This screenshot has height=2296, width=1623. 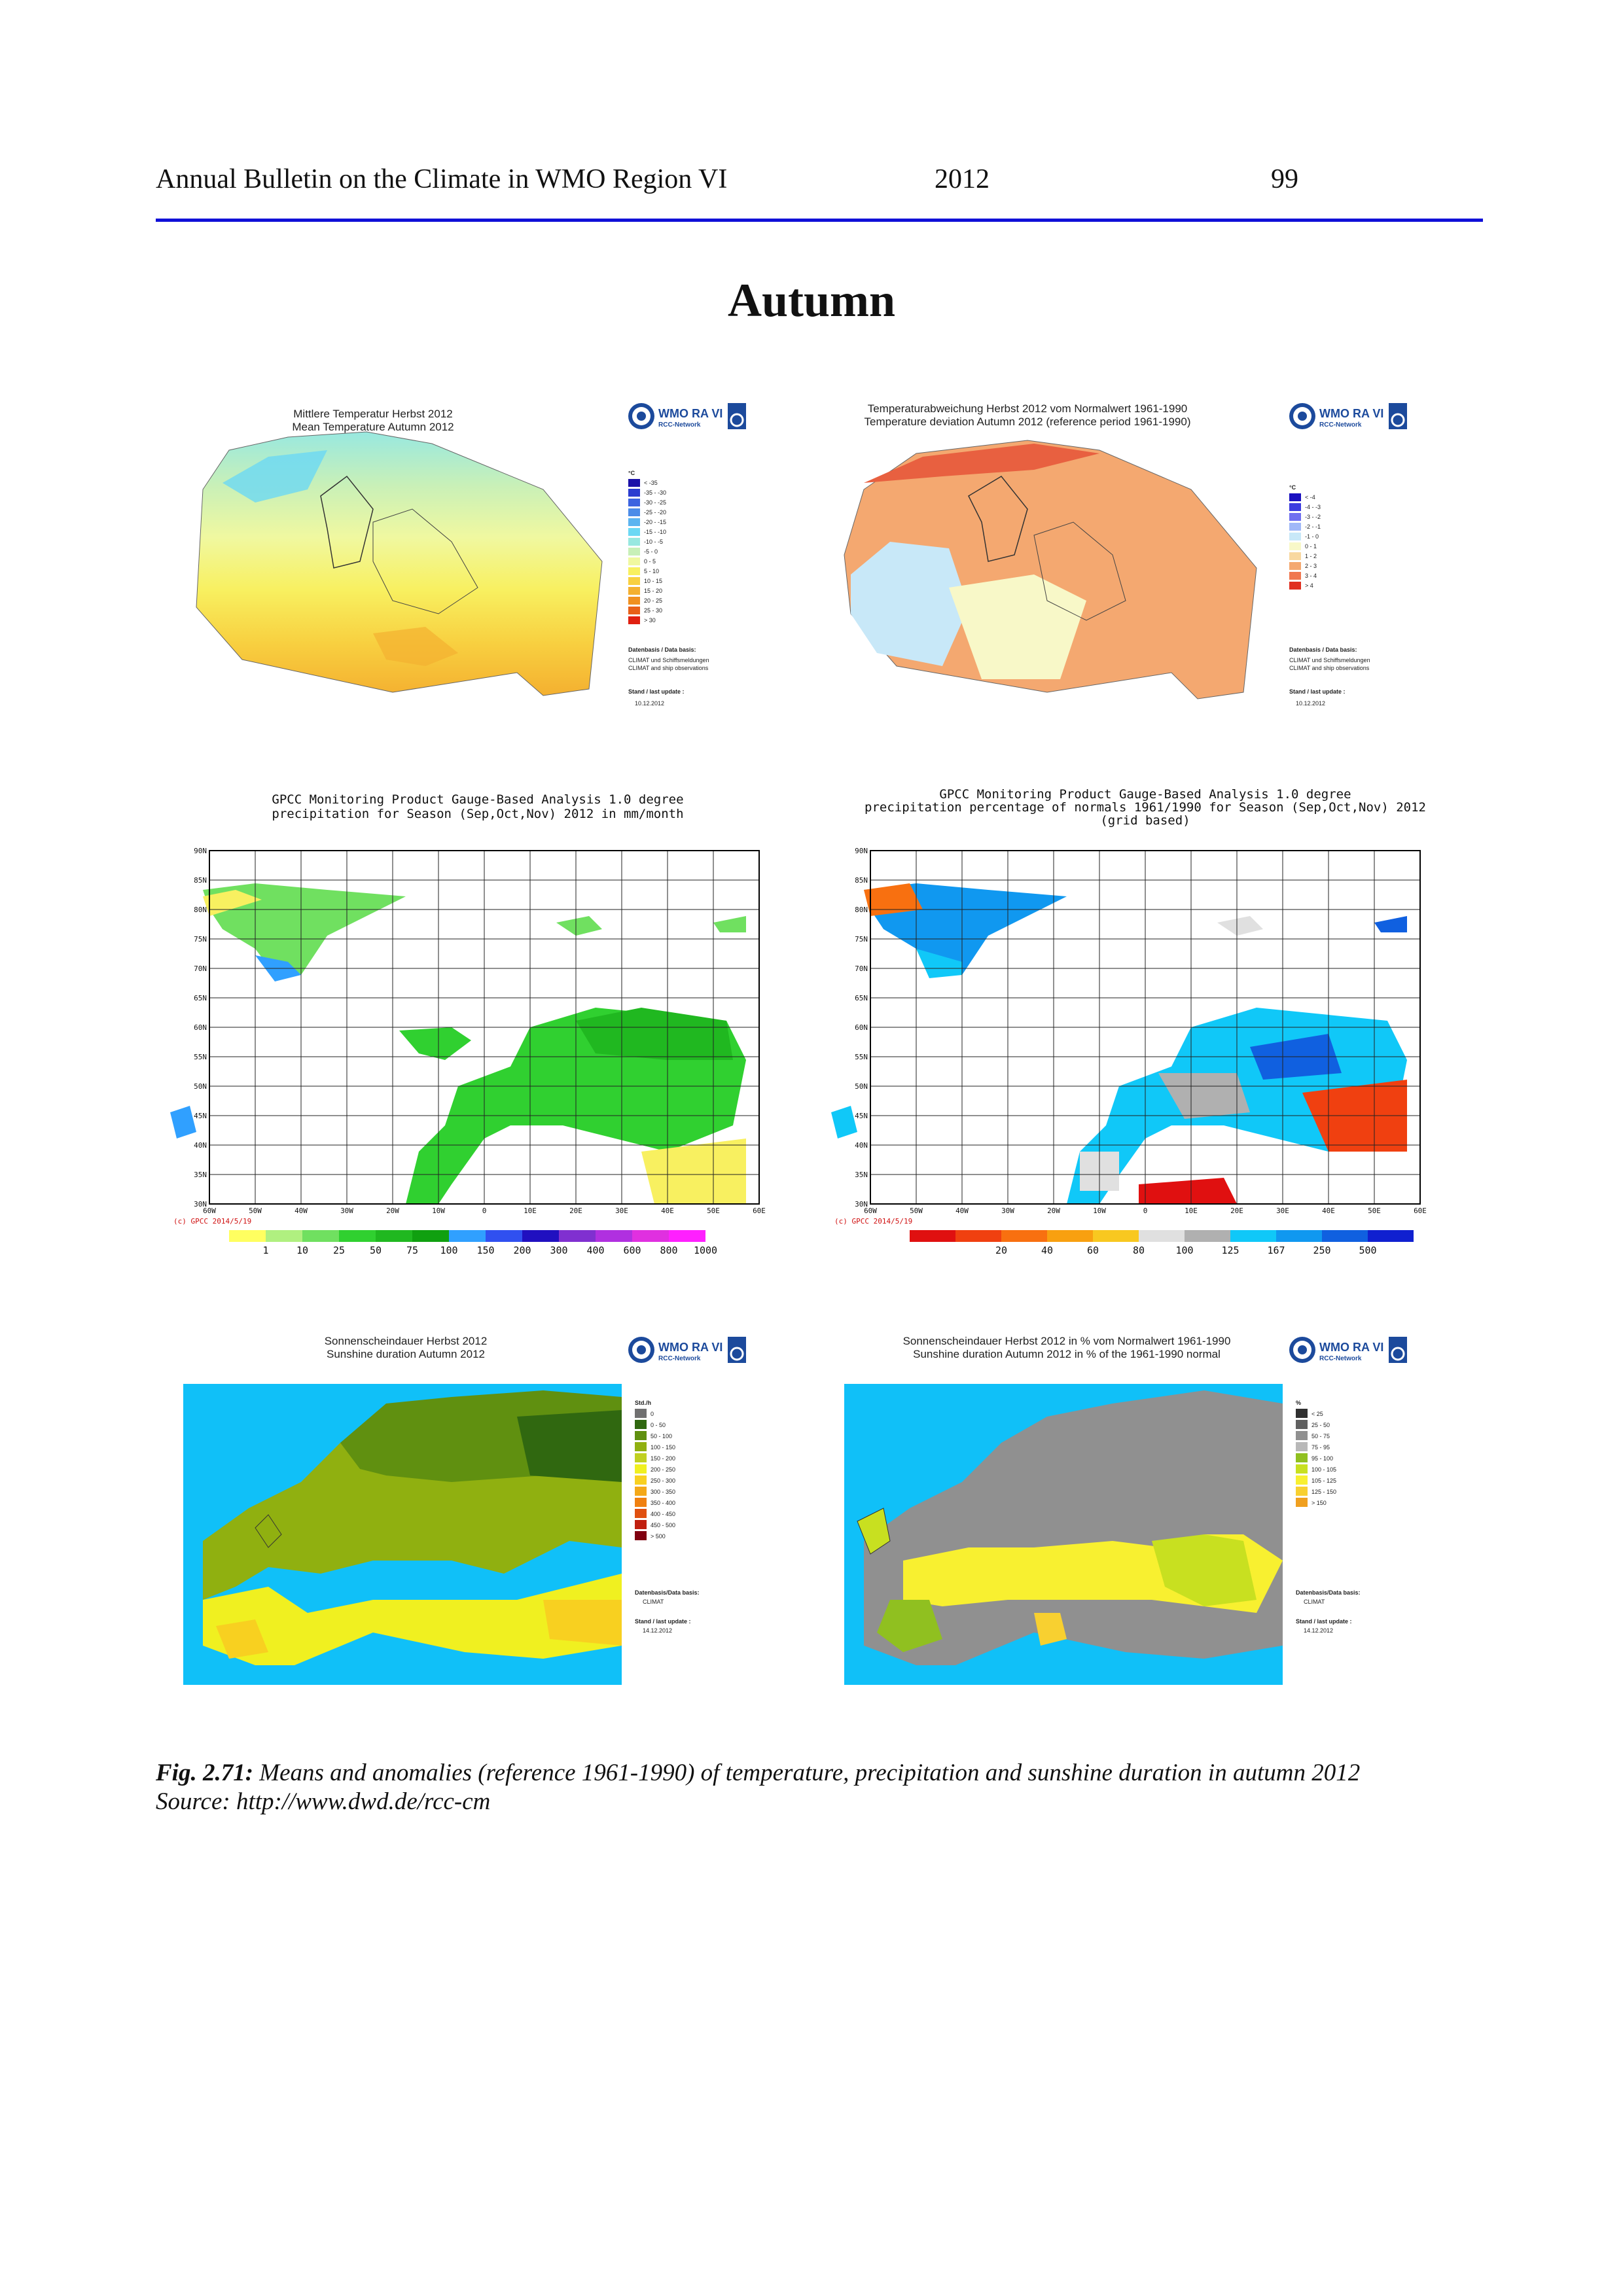 What do you see at coordinates (861, 940) in the screenshot?
I see `lat-tick-label: 75N` at bounding box center [861, 940].